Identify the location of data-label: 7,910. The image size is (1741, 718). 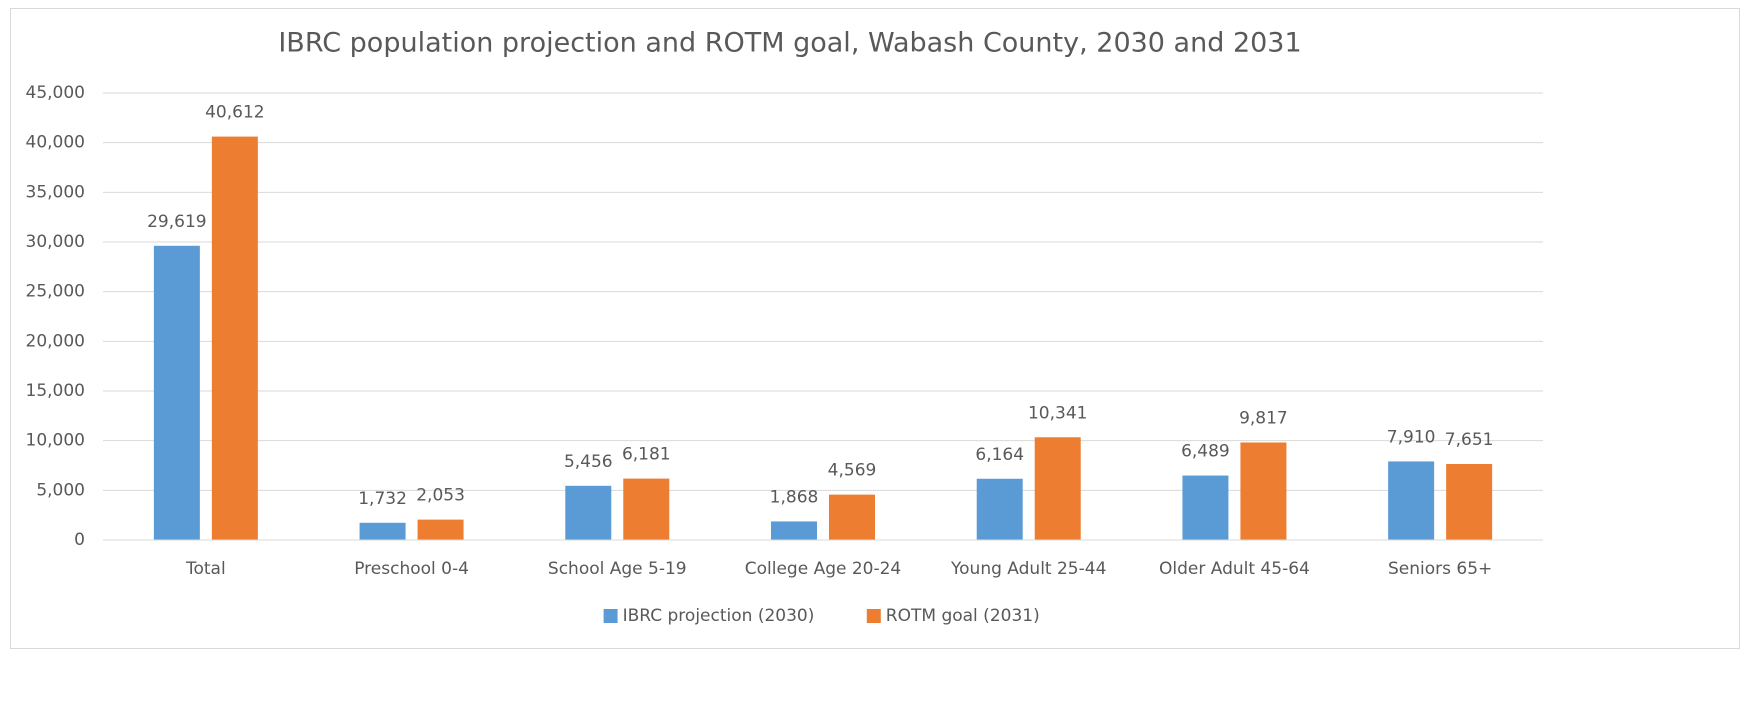
(1411, 437).